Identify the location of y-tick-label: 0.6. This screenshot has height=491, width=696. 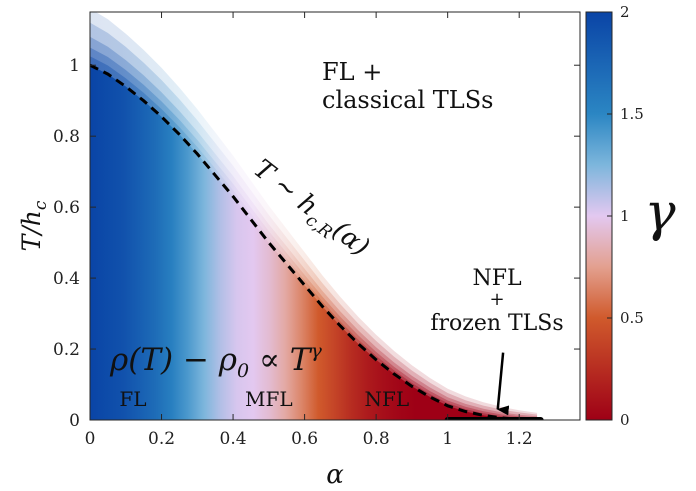
(66, 208).